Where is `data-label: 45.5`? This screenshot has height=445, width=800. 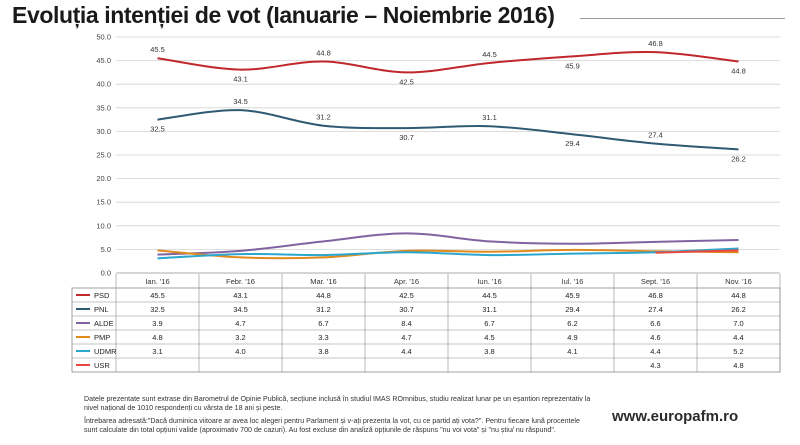 data-label: 45.5 is located at coordinates (157, 49).